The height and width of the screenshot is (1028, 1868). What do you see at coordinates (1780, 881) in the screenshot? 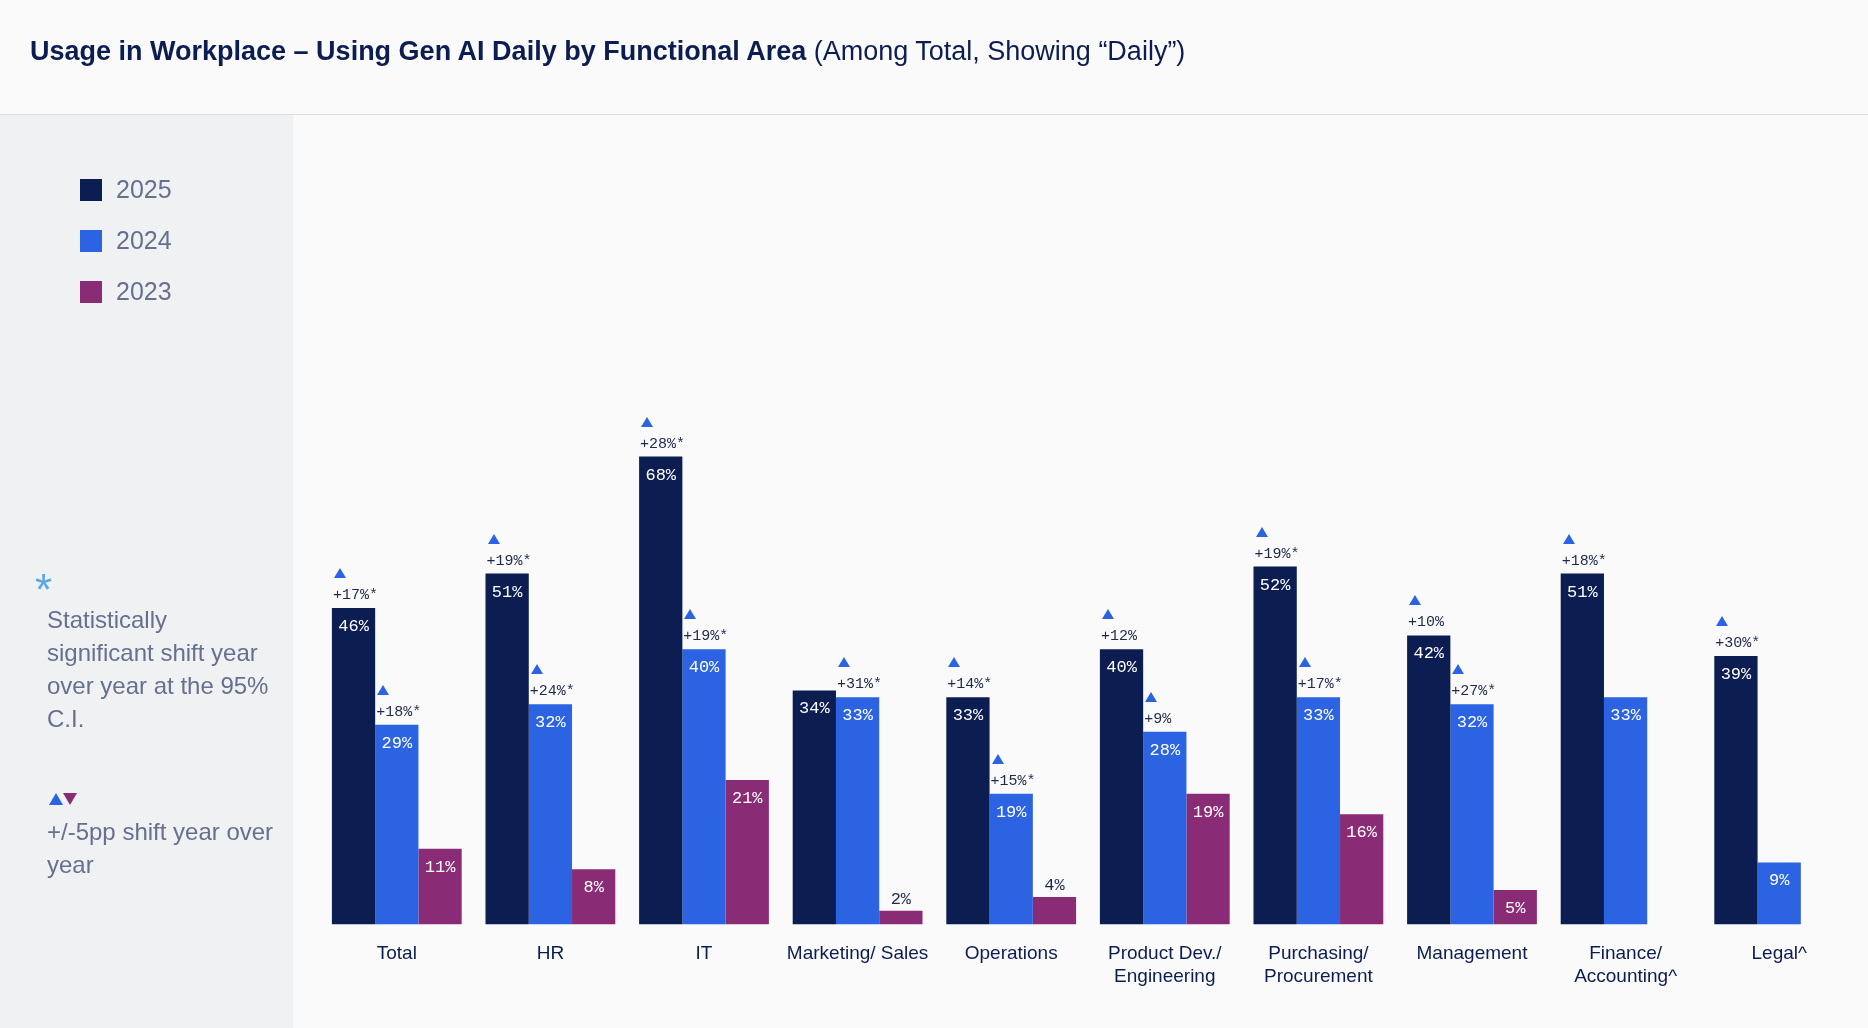
I see `data-label: 9%` at bounding box center [1780, 881].